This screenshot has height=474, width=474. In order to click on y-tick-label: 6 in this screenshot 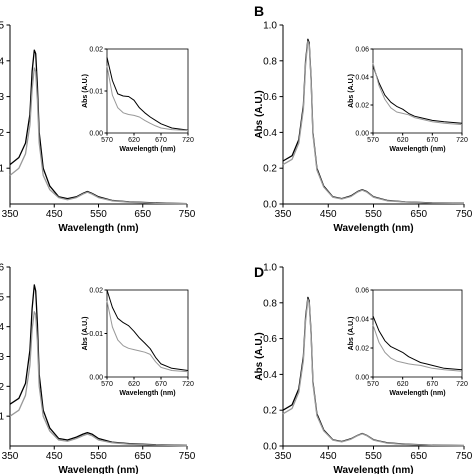, I will do `click(2, 268)`.